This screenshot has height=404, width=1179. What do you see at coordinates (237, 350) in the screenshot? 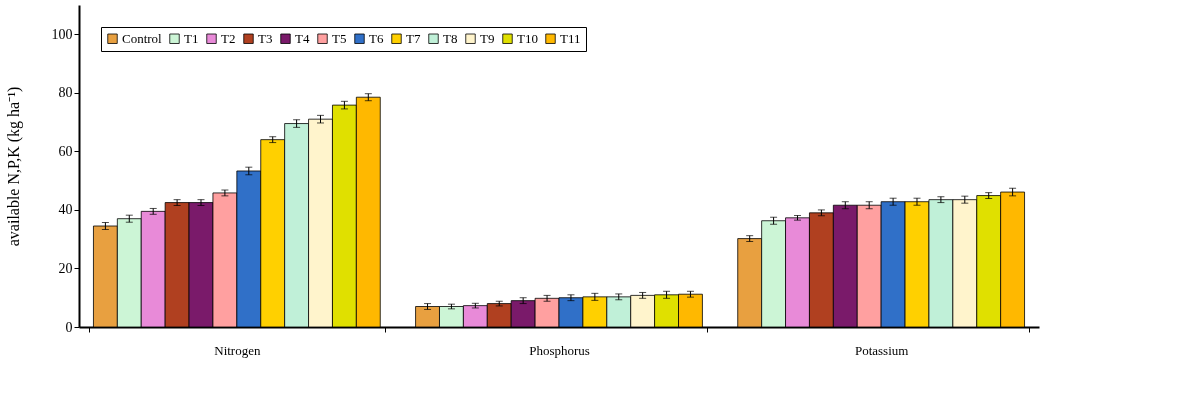
I see `x-tick-label: Nitrogen` at bounding box center [237, 350].